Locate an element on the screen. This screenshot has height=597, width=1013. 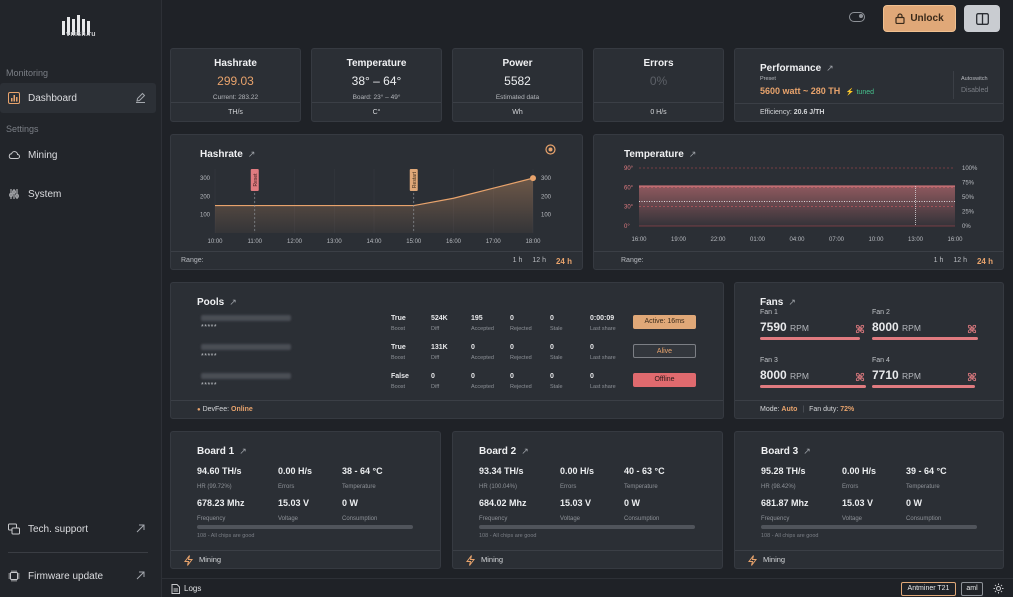
pool-rejected: 0 Rejected is located at coordinates (521, 381).